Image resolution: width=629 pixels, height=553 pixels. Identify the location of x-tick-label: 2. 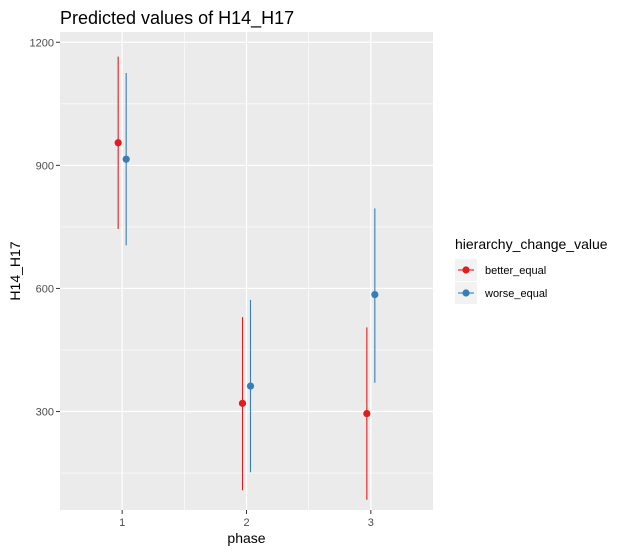
(246, 523).